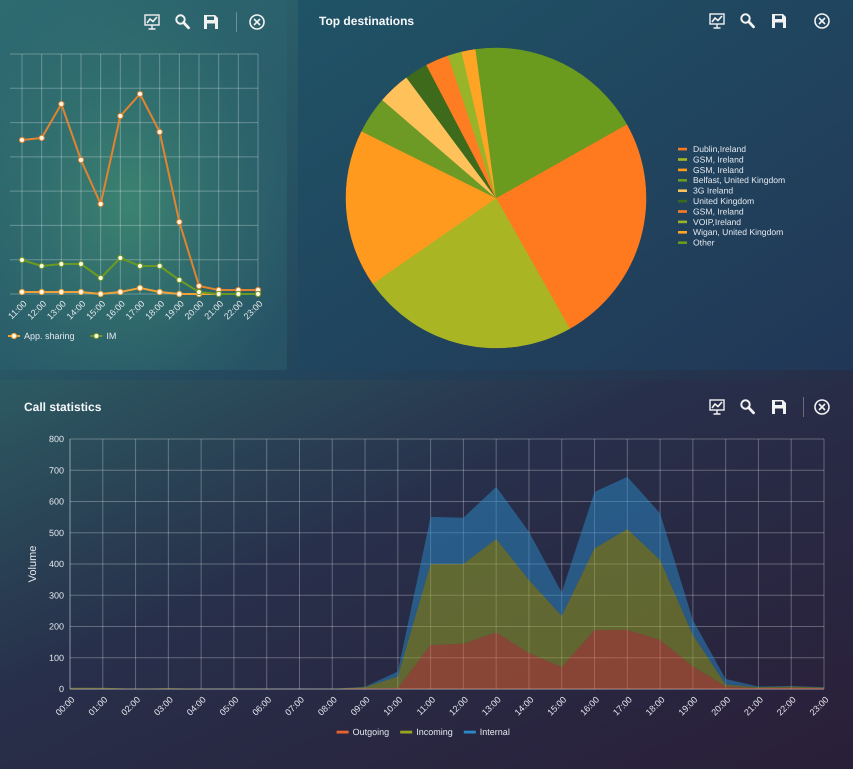 Image resolution: width=853 pixels, height=769 pixels. What do you see at coordinates (61, 689) in the screenshot?
I see `y-tick-label: 0` at bounding box center [61, 689].